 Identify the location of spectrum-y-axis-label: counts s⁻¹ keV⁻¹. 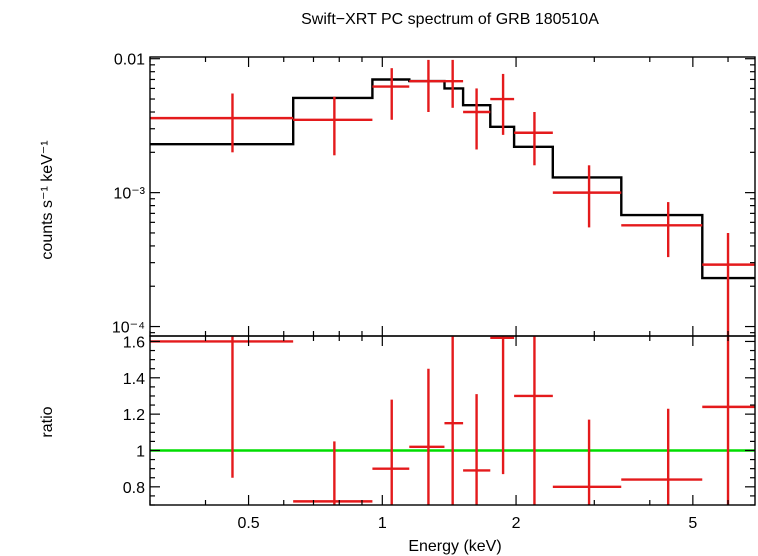
(47, 199).